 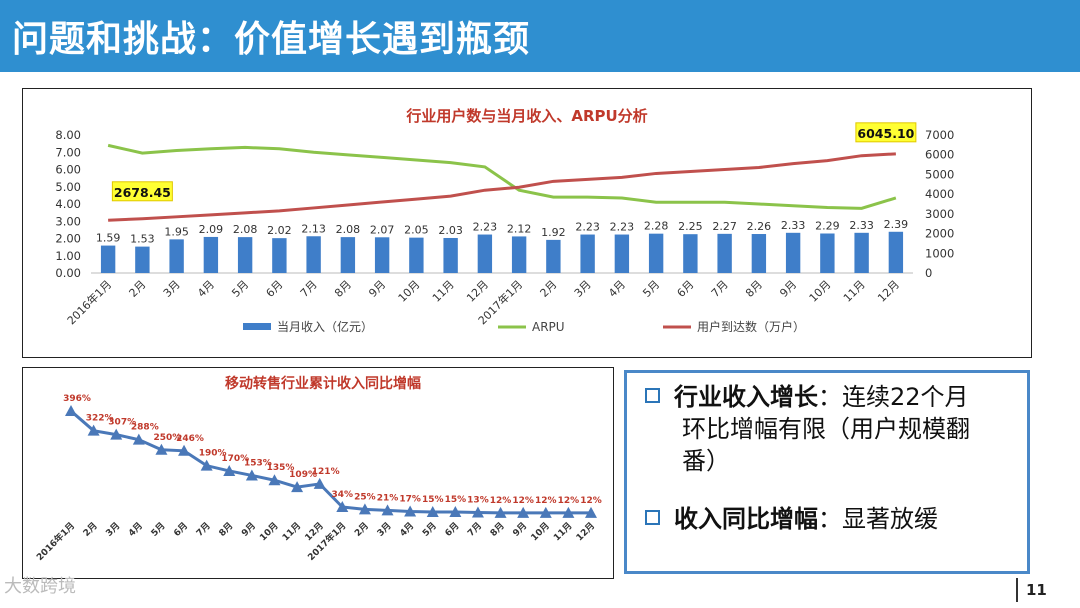 What do you see at coordinates (416, 230) in the screenshot?
I see `bar-data-label: 2.05` at bounding box center [416, 230].